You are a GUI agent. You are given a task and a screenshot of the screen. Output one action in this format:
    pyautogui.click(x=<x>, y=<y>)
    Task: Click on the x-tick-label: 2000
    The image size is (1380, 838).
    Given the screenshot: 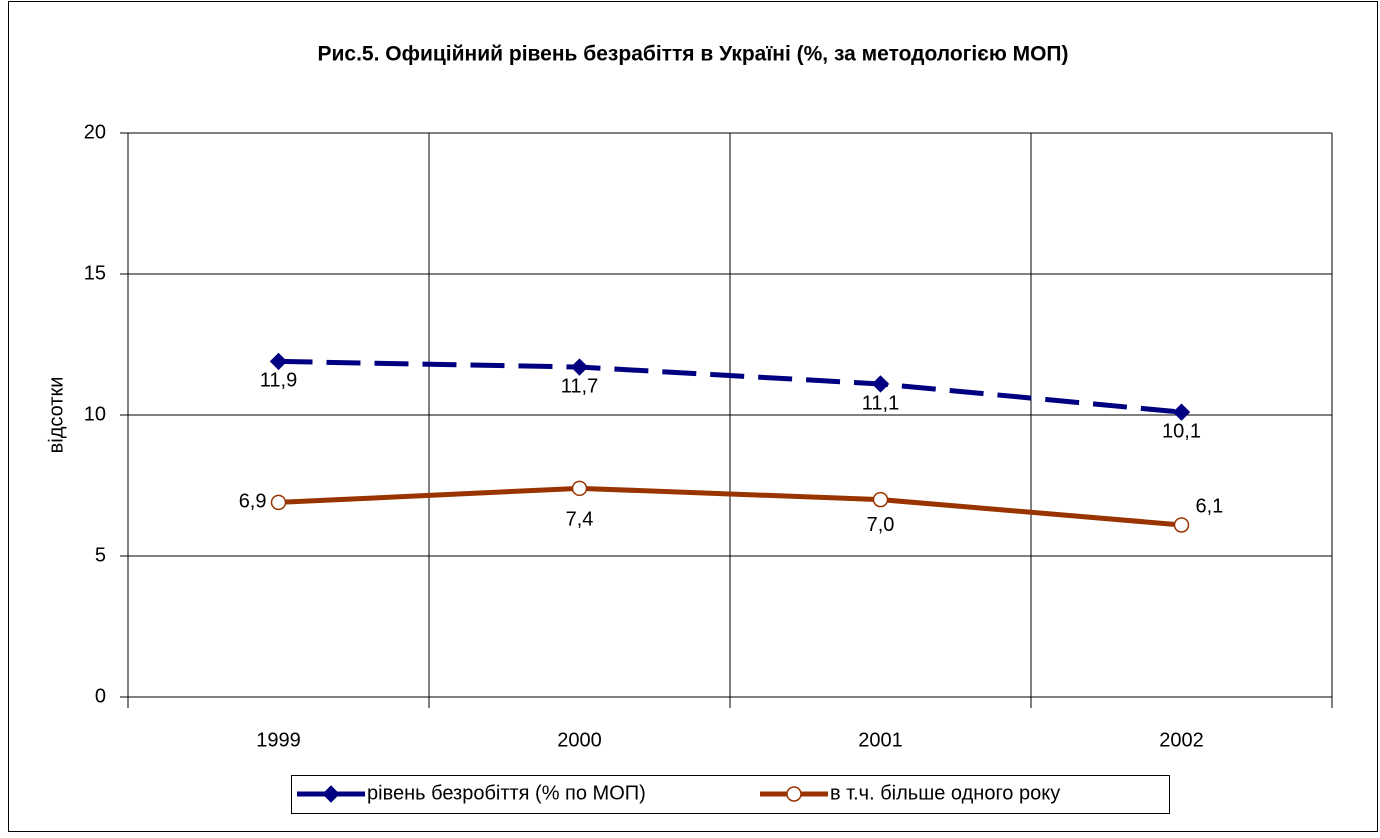 What is the action you would take?
    pyautogui.click(x=579, y=740)
    